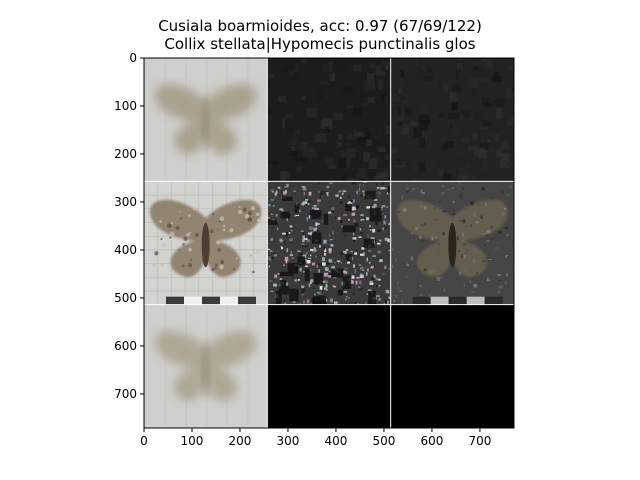 The height and width of the screenshot is (480, 640). I want to click on scale-bar-segment, so click(493, 300).